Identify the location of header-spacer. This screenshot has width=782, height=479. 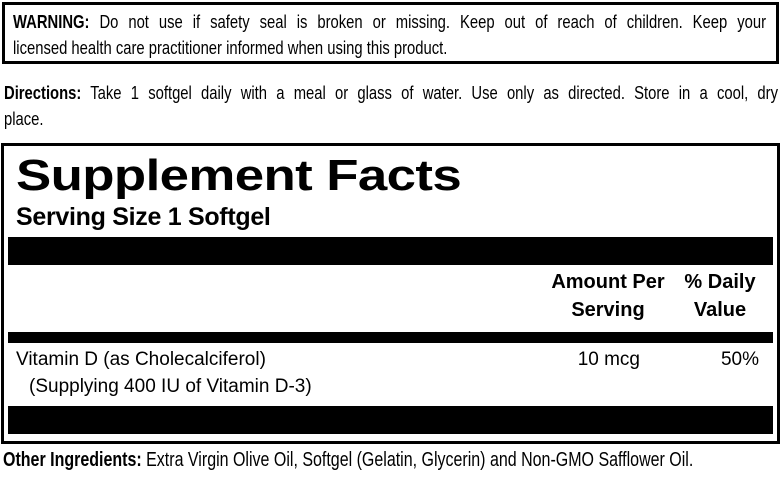
(266, 296).